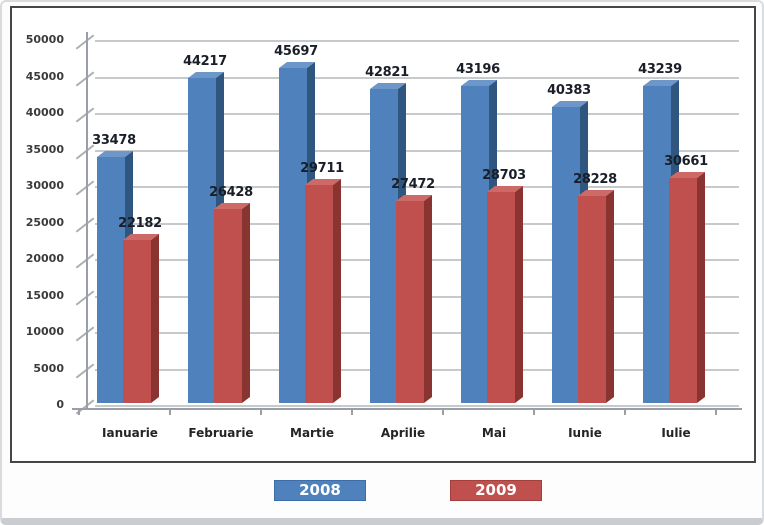 This screenshot has width=764, height=525. What do you see at coordinates (676, 433) in the screenshot?
I see `category-label: Iulie` at bounding box center [676, 433].